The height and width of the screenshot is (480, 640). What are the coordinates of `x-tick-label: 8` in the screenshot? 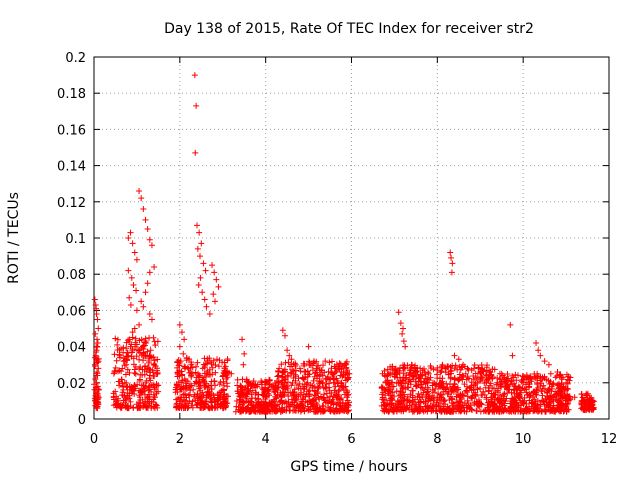 It's located at (437, 439).